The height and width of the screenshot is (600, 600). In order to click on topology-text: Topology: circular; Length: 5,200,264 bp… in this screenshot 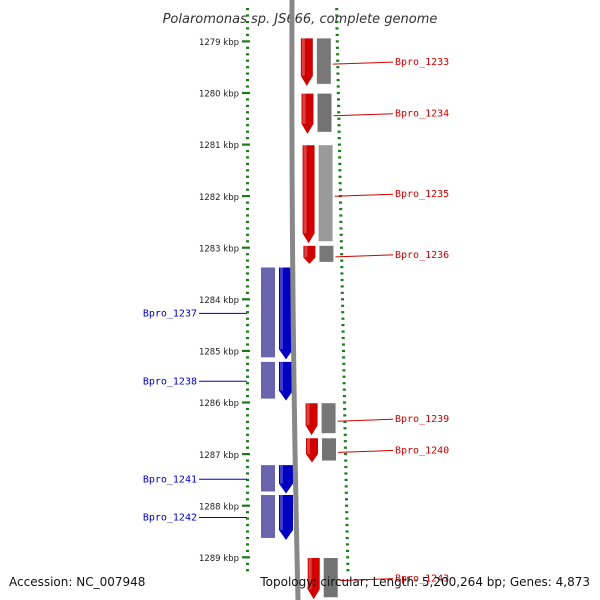, I will do `click(424, 582)`.